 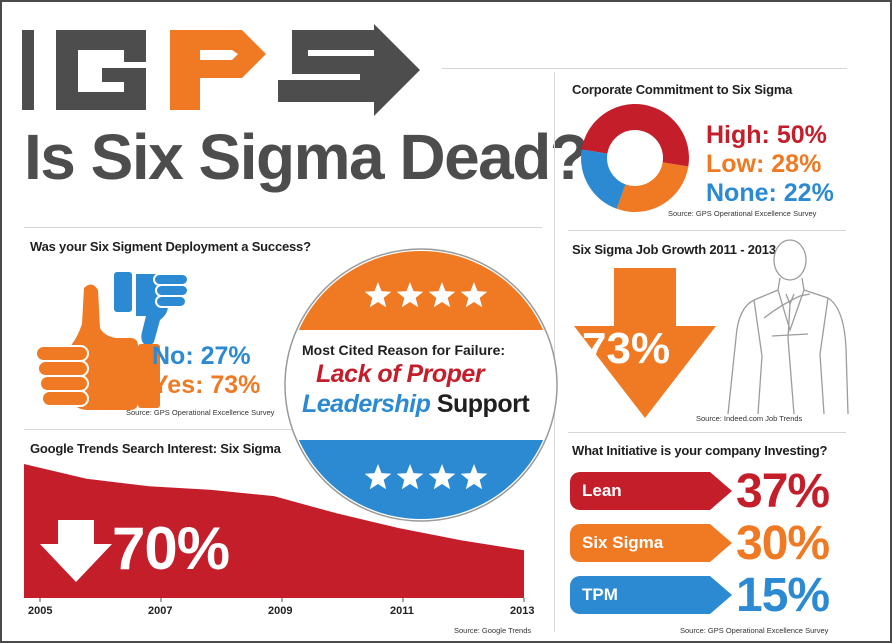 What do you see at coordinates (493, 630) in the screenshot?
I see `trends-source: Source: Google Trends` at bounding box center [493, 630].